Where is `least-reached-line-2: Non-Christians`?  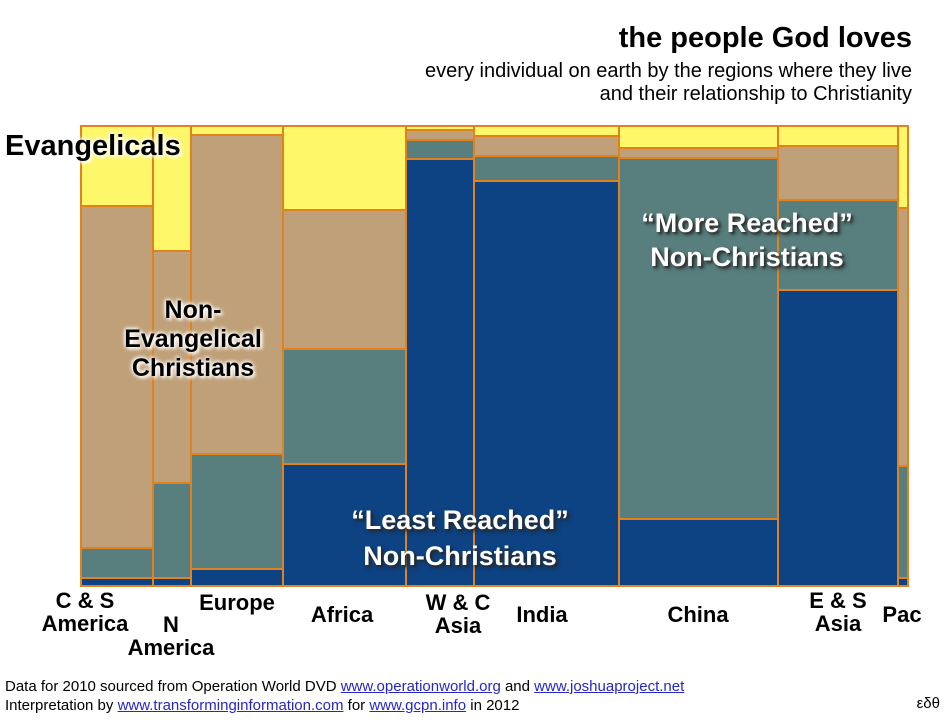
least-reached-line-2: Non-Christians is located at coordinates (460, 556).